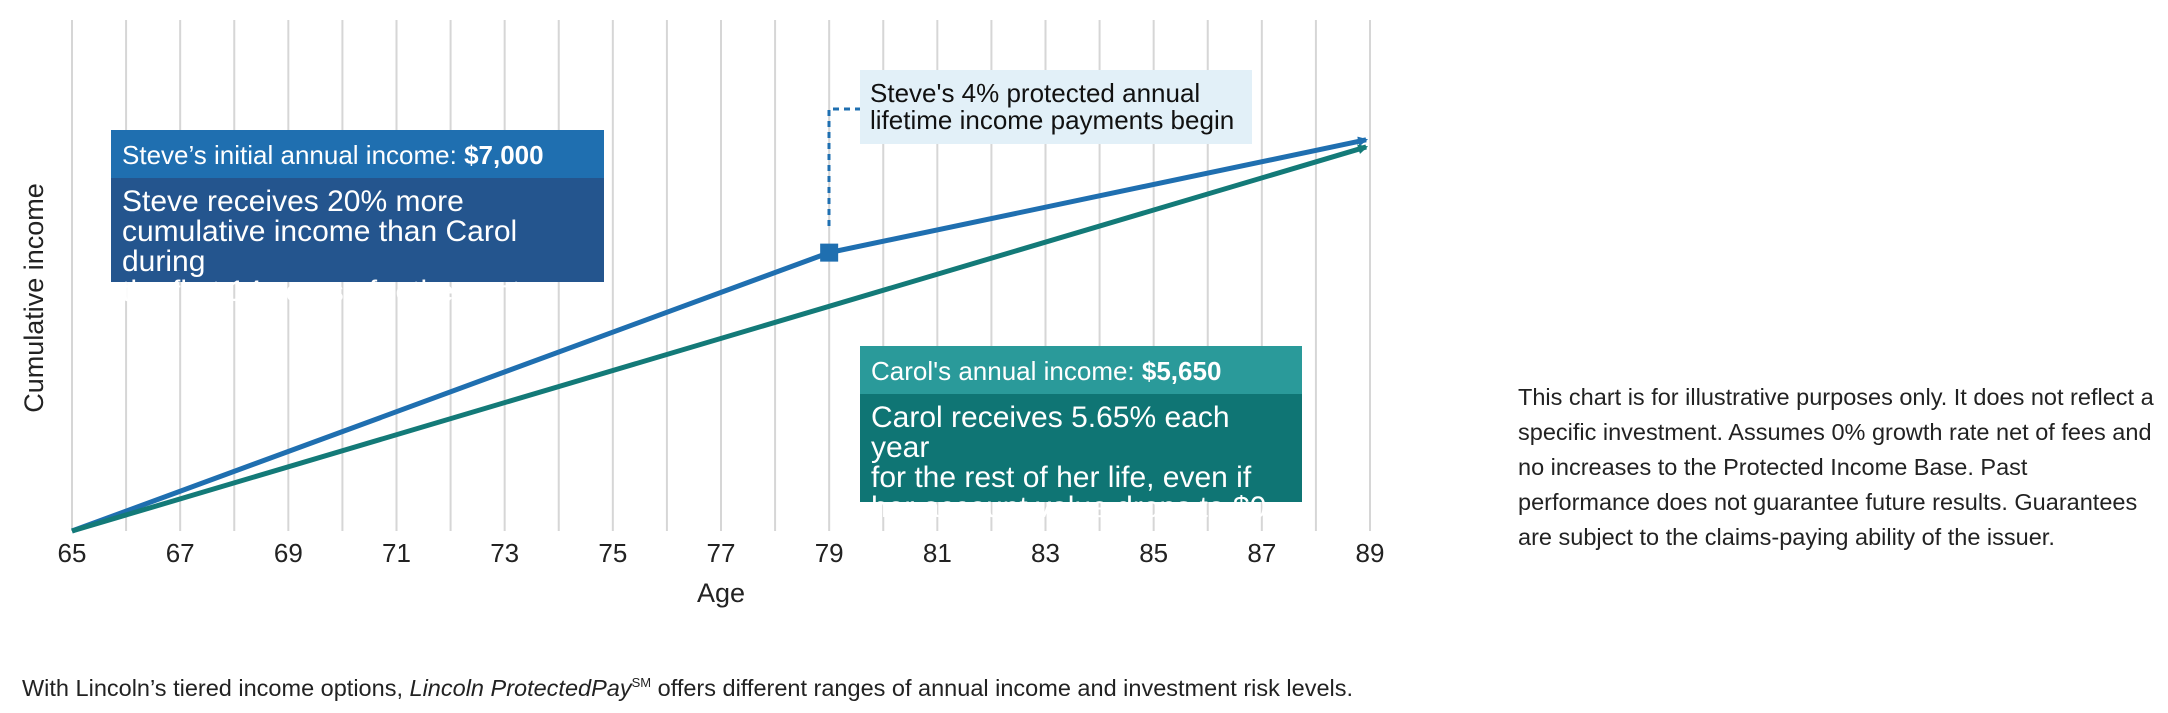 This screenshot has height=713, width=2168. Describe the element at coordinates (612, 553) in the screenshot. I see `x-tick-label: 75` at that location.